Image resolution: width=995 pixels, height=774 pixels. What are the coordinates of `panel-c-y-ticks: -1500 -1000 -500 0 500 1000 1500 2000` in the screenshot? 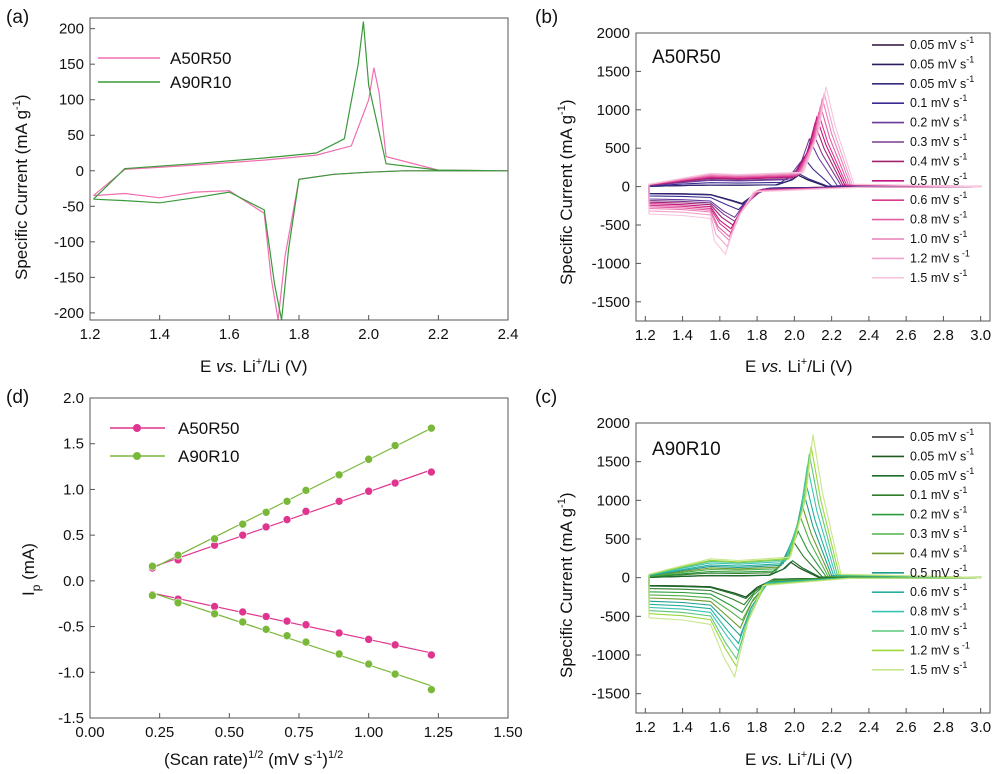 It's located at (616, 559).